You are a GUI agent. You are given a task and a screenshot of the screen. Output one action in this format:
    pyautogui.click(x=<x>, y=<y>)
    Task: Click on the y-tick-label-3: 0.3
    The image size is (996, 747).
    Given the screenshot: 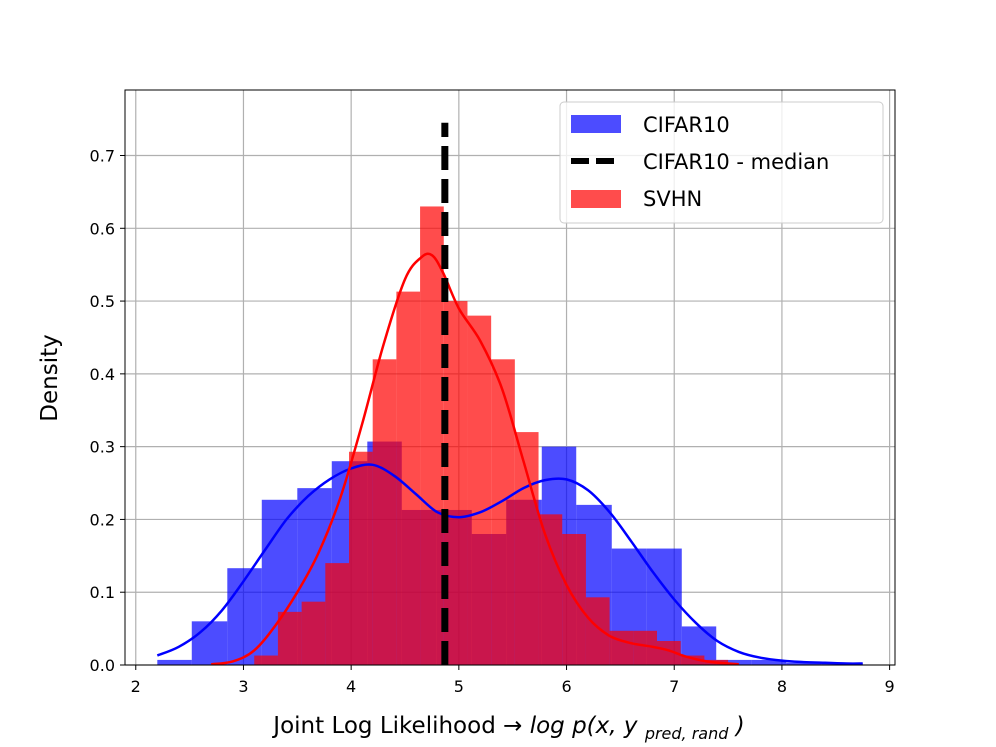 What is the action you would take?
    pyautogui.click(x=102, y=447)
    